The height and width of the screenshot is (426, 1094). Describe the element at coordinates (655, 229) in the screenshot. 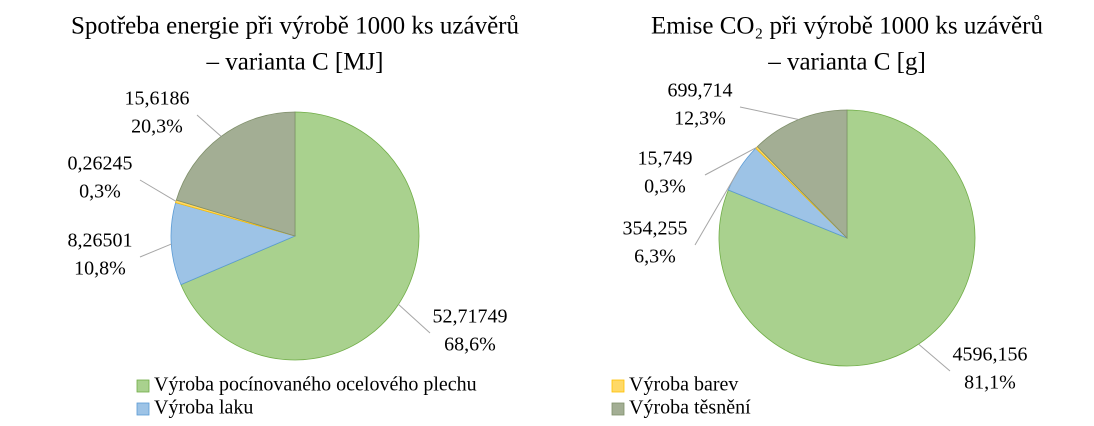

I see `value-label: 354,255` at that location.